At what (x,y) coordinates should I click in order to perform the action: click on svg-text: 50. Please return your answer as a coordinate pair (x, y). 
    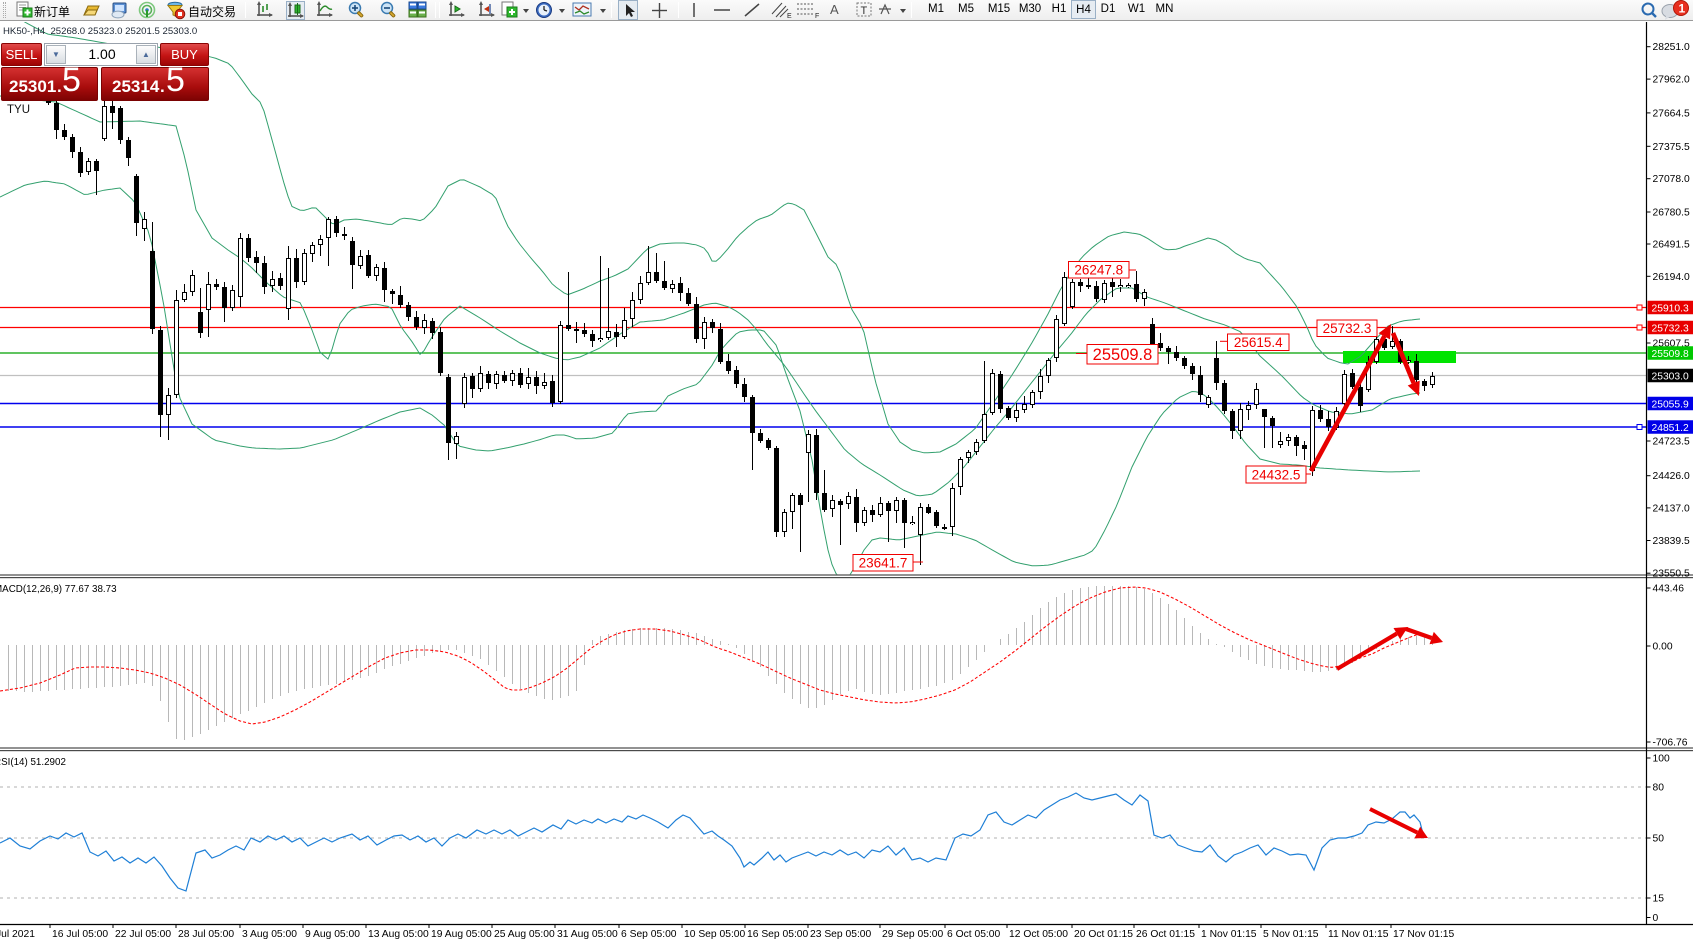
    Looking at the image, I should click on (1659, 839).